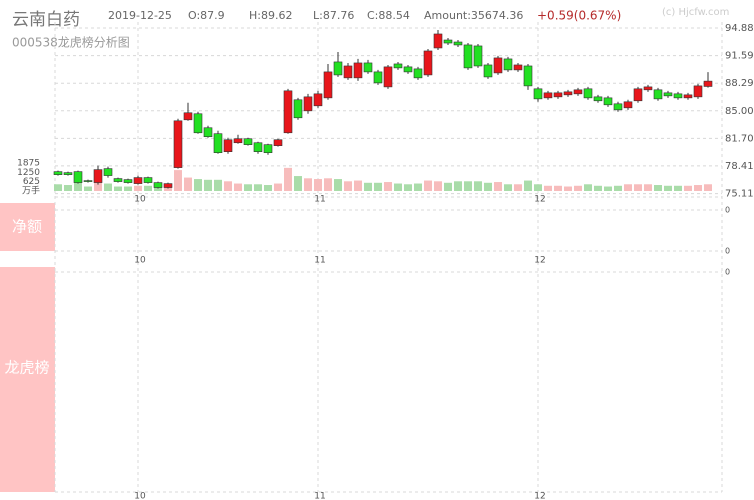 The image size is (754, 500). What do you see at coordinates (739, 194) in the screenshot?
I see `y-tick-label: 75.11` at bounding box center [739, 194].